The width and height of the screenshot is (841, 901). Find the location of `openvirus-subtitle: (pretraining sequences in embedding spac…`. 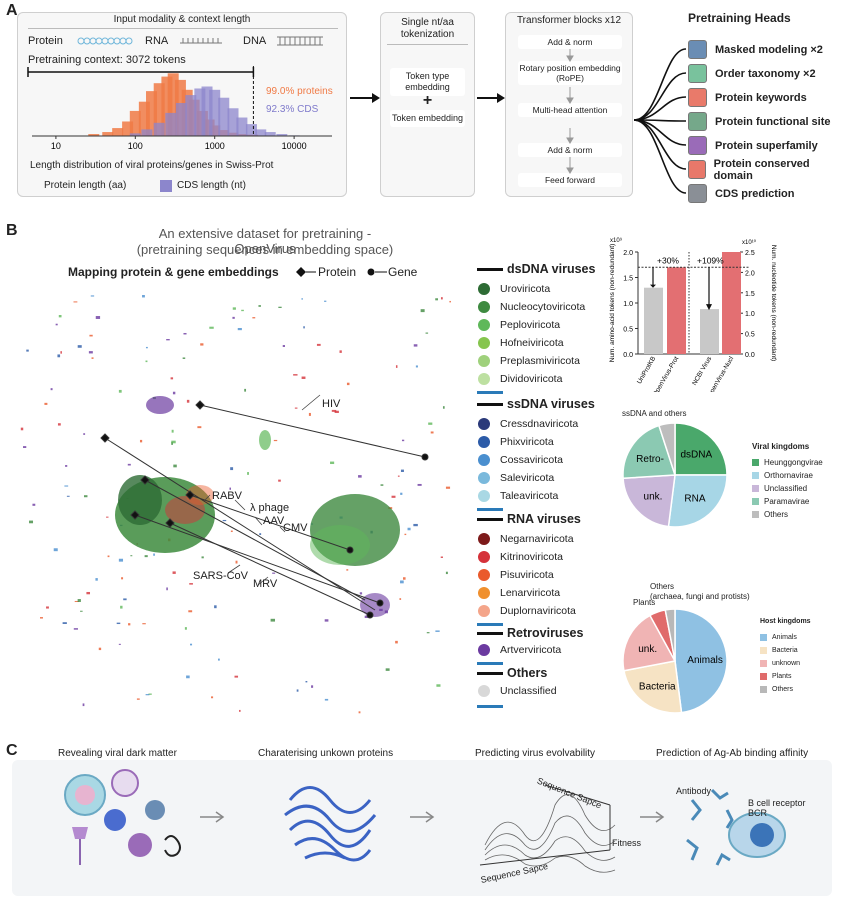

openvirus-subtitle: (pretraining sequences in embedding spac… is located at coordinates (265, 249).